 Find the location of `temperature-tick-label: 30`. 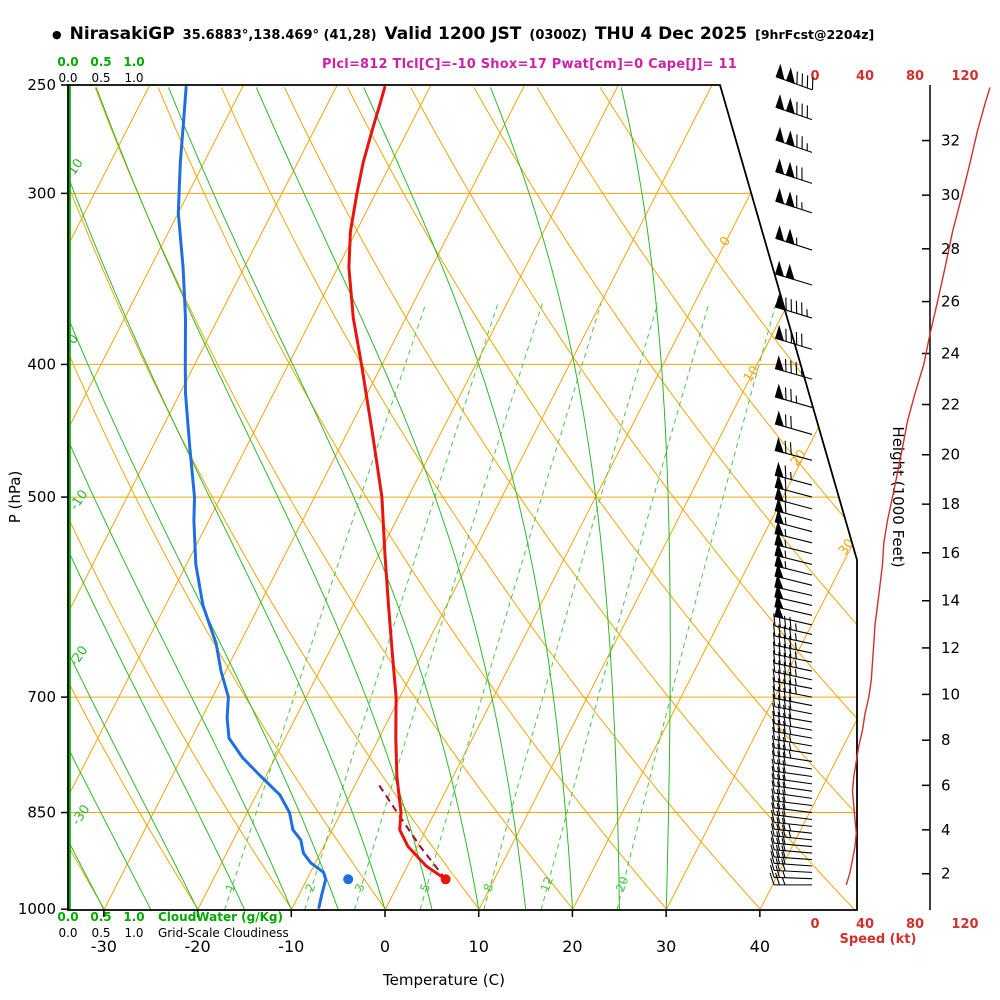

temperature-tick-label: 30 is located at coordinates (666, 946).